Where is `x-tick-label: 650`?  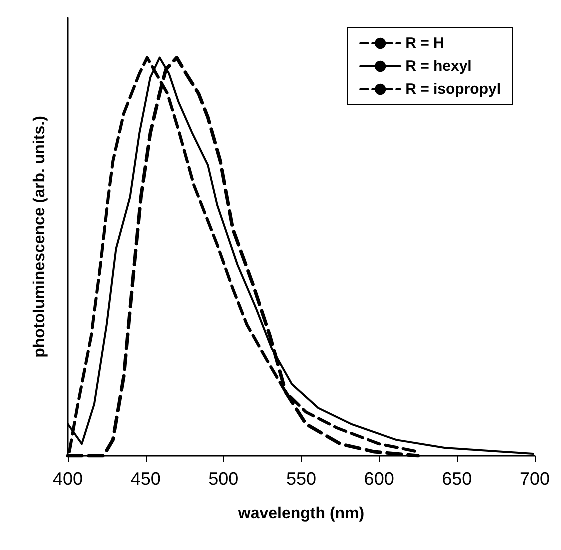
x-tick-label: 650 is located at coordinates (457, 479).